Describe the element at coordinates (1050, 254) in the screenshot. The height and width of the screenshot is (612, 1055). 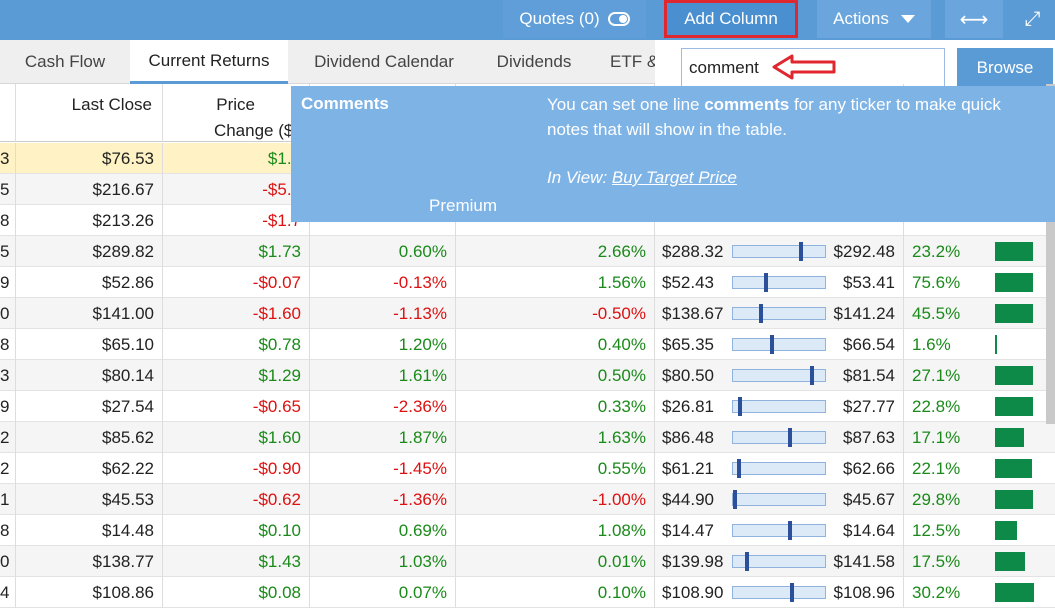
I see `vertical-scrollbar` at that location.